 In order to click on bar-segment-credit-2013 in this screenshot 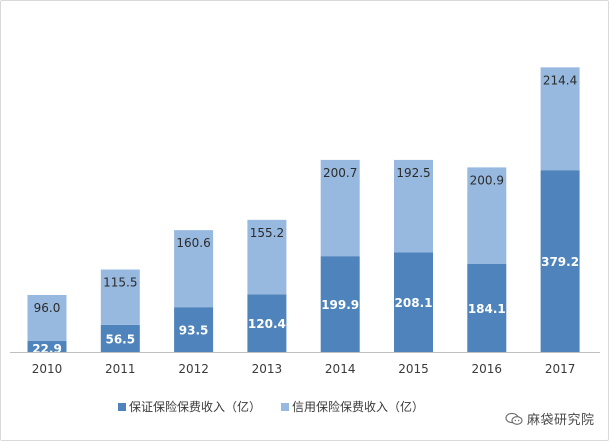, I will do `click(267, 257)`.